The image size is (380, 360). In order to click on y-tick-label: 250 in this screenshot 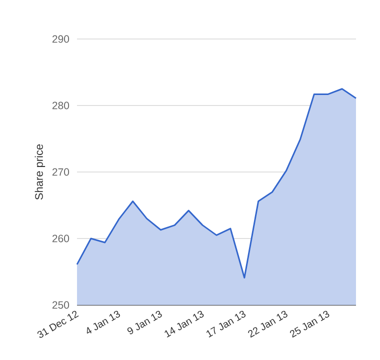, I will do `click(61, 305)`.